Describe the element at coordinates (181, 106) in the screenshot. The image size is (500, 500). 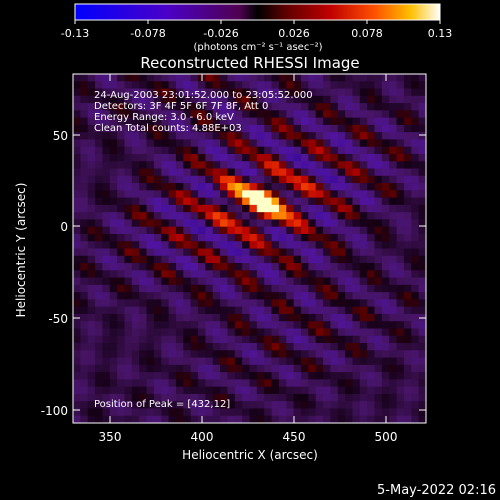
I see `annotation-detectors: Detectors: 3F 4F 5F 6F 7F 8F, Att 0` at that location.